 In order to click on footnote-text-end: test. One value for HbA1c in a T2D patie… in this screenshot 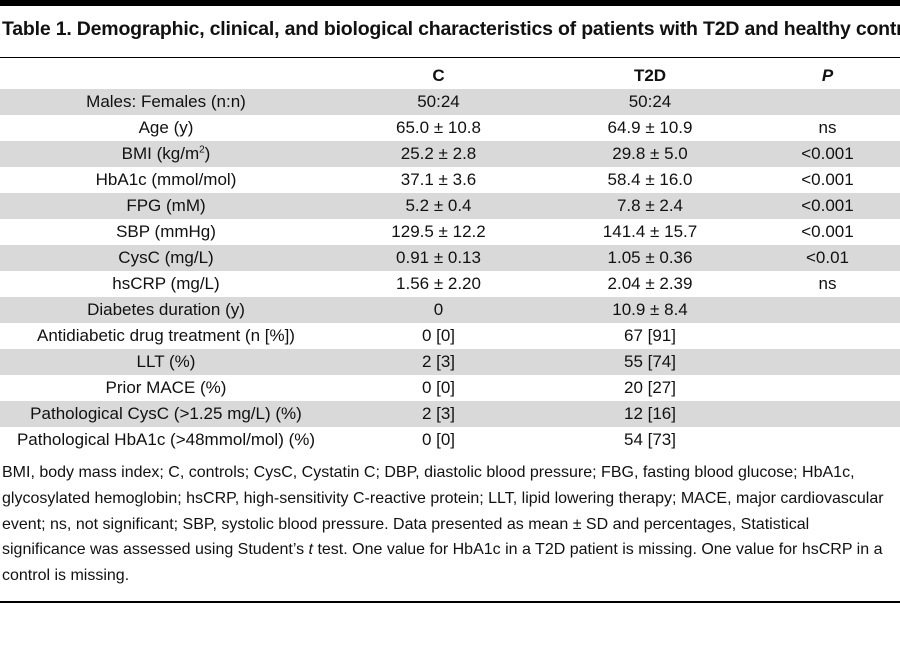, I will do `click(442, 563)`.